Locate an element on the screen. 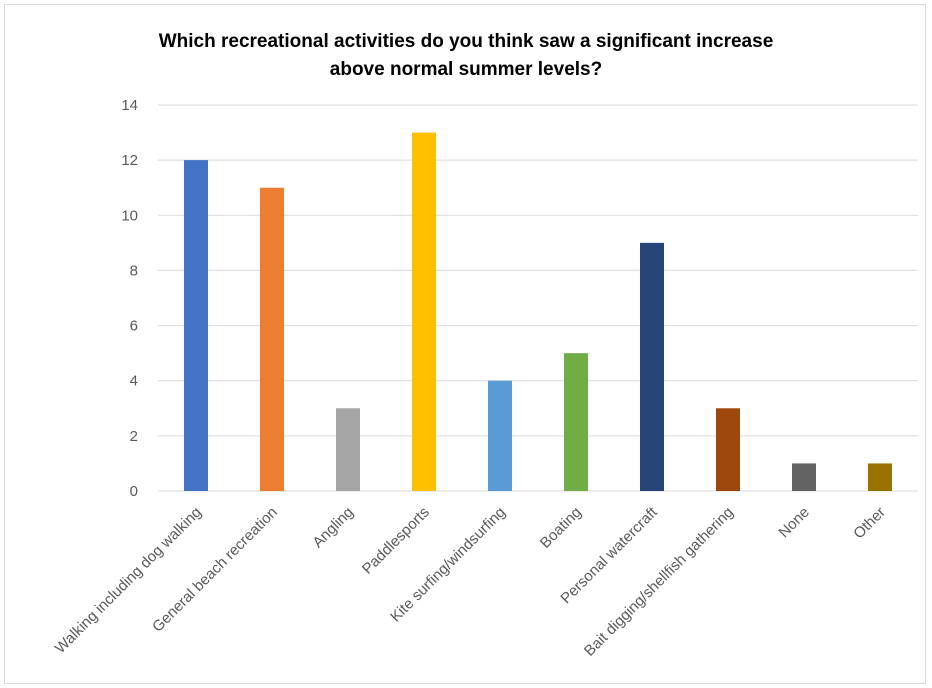 The width and height of the screenshot is (932, 688). x-category-label: Walking including dog walking is located at coordinates (128, 580).